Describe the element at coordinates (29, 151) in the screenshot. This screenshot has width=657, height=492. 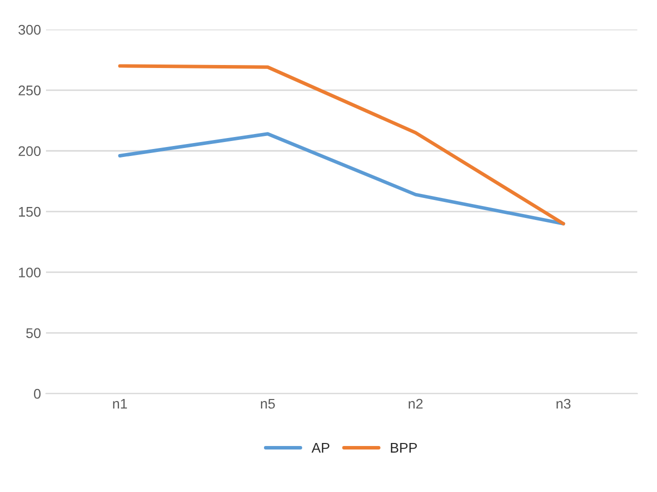
I see `y-tick-label: 200` at that location.